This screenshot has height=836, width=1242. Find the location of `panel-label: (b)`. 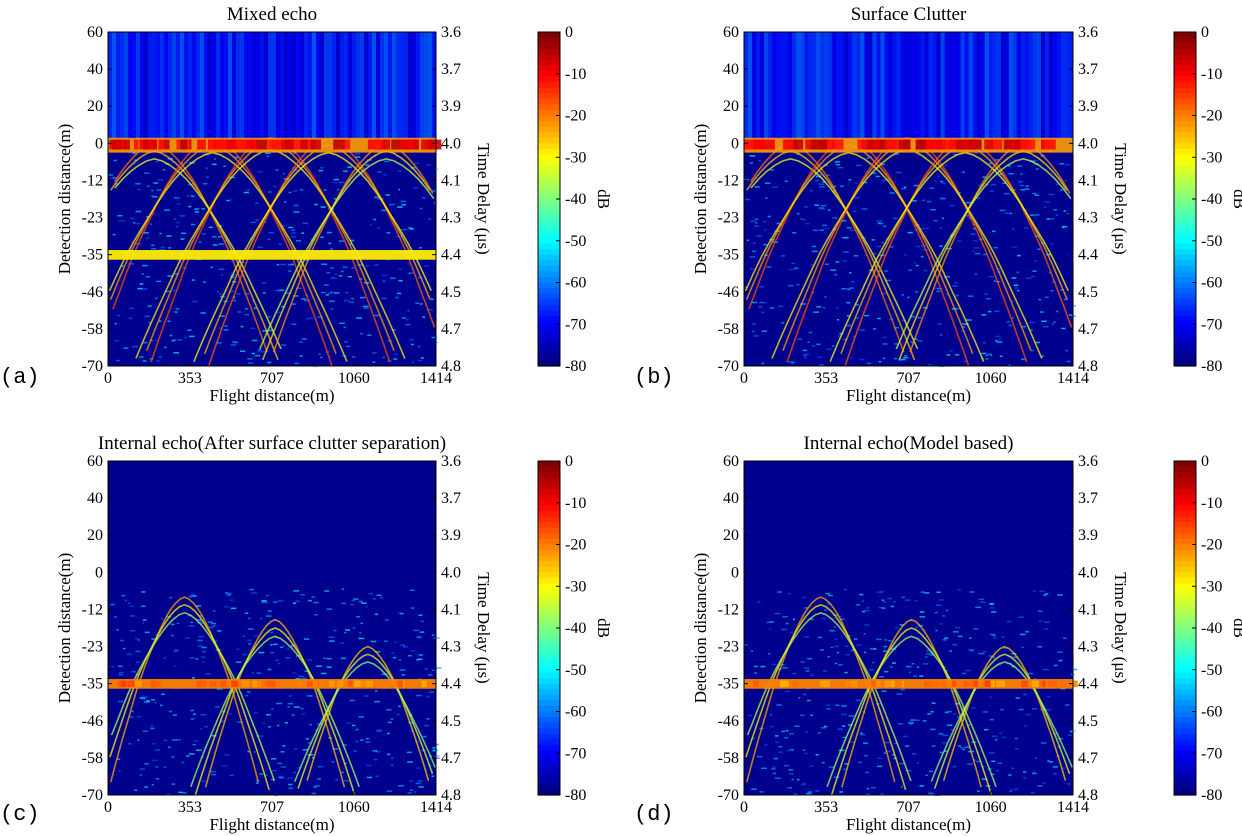

panel-label: (b) is located at coordinates (654, 377).